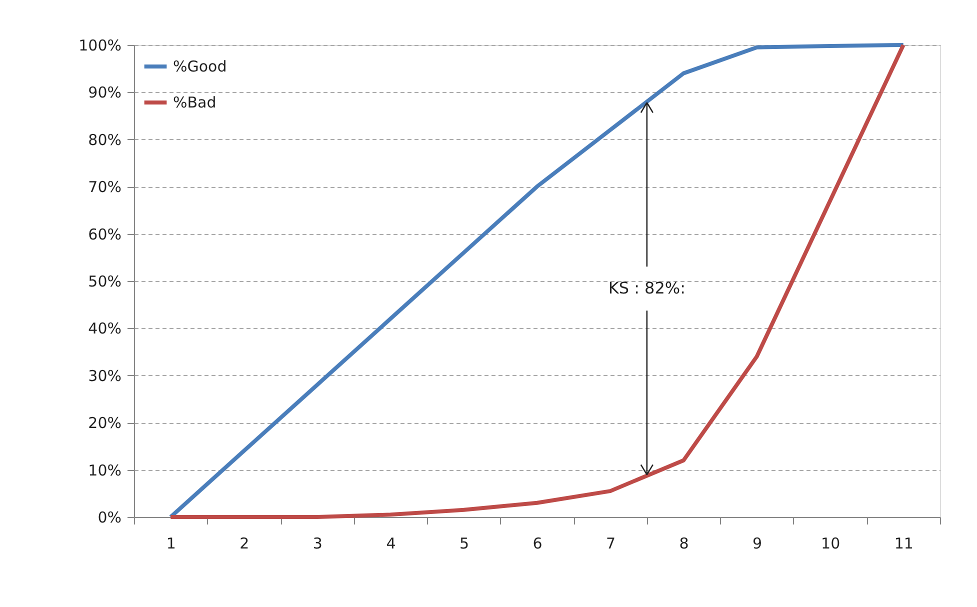 The width and height of the screenshot is (977, 607). I want to click on x-tick-label: 1, so click(171, 543).